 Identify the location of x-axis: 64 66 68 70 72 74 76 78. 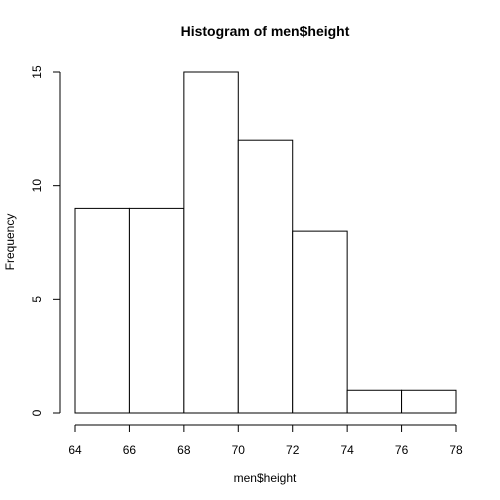
(265, 440).